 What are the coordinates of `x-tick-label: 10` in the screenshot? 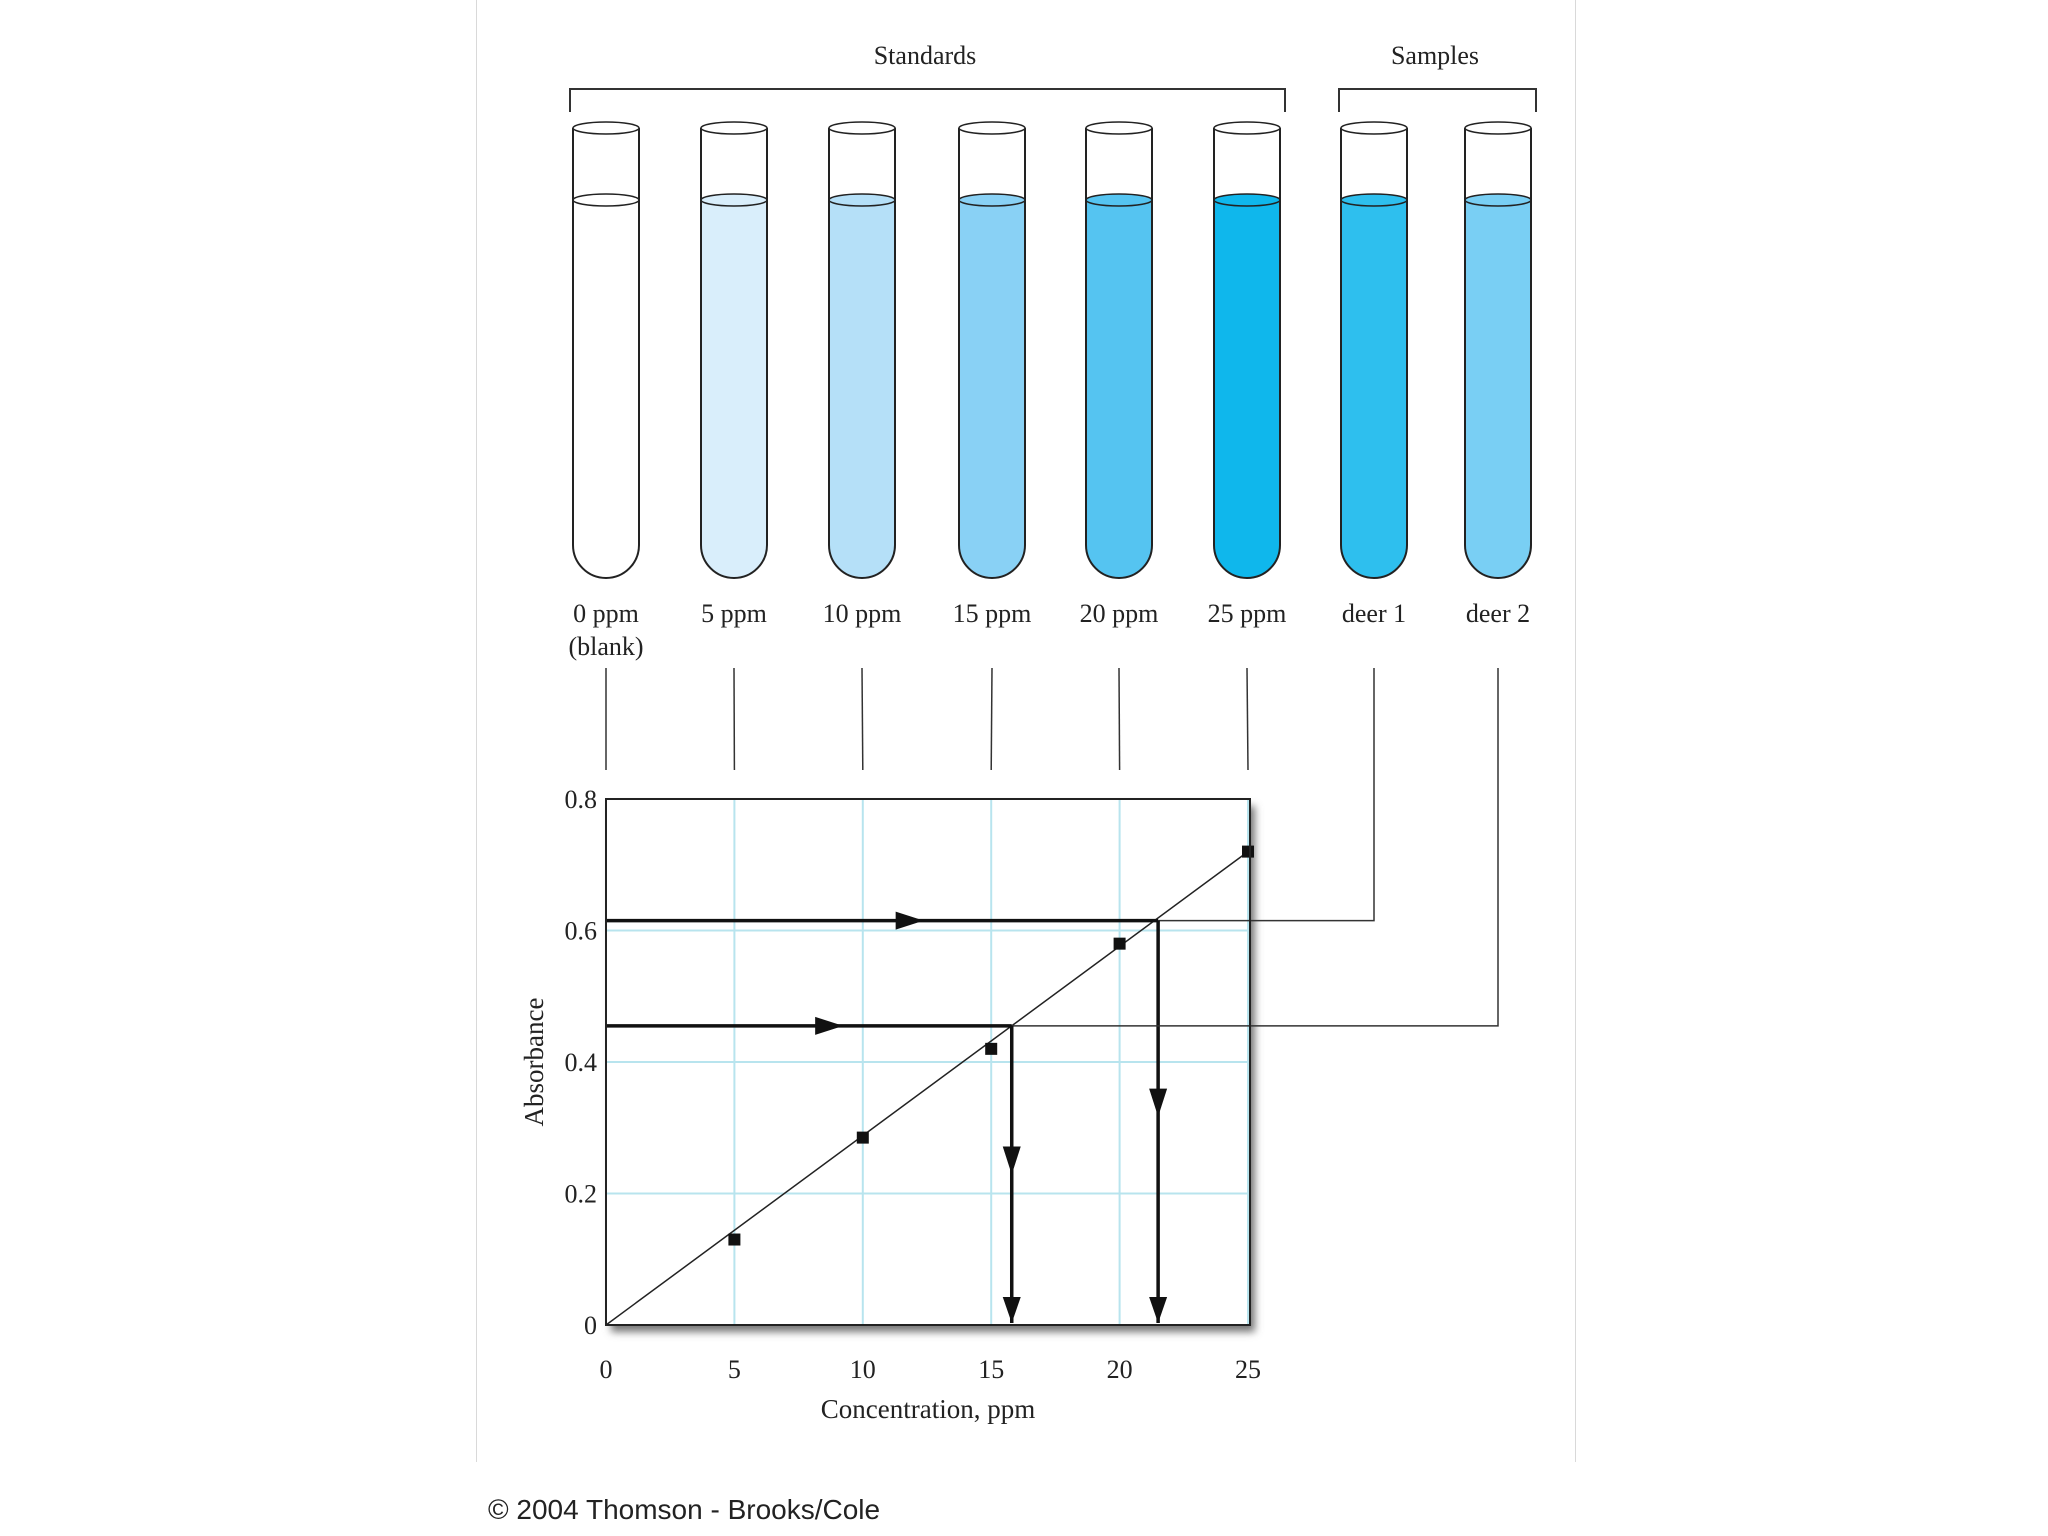 It's located at (863, 1369).